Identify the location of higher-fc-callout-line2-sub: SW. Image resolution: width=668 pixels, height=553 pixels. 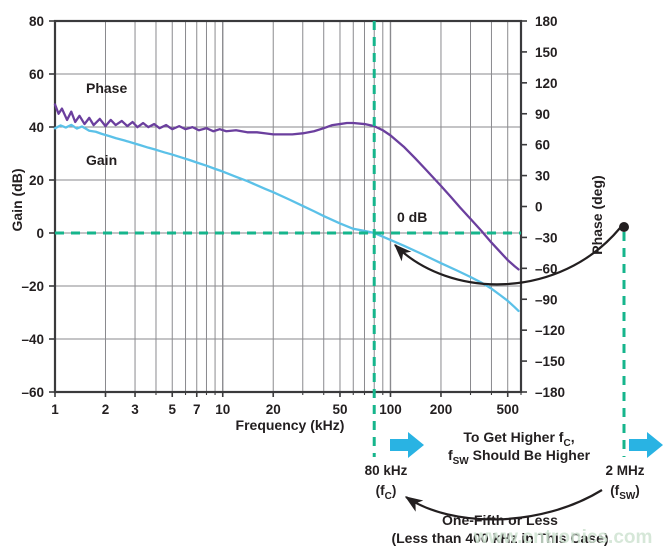
(461, 461).